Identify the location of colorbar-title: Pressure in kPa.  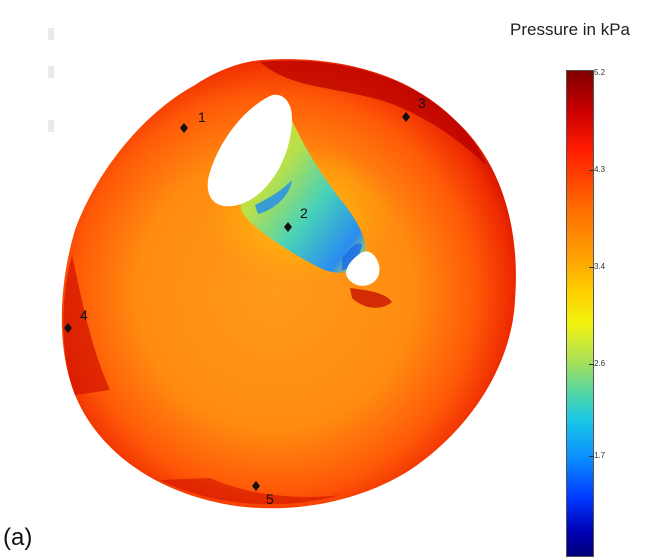
(570, 29).